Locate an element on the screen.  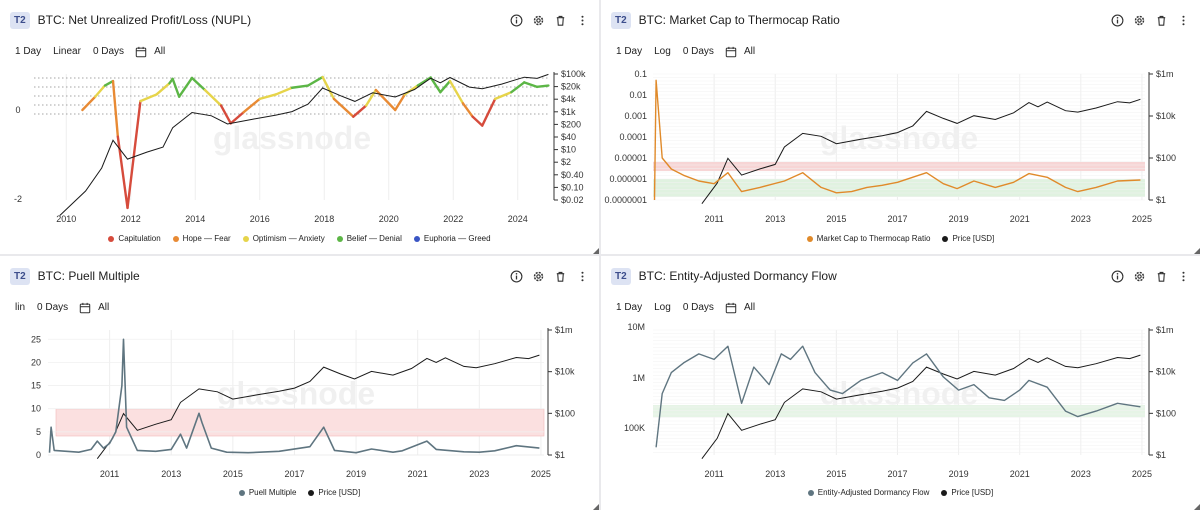
x-tick-label: 2018 is located at coordinates (324, 219).